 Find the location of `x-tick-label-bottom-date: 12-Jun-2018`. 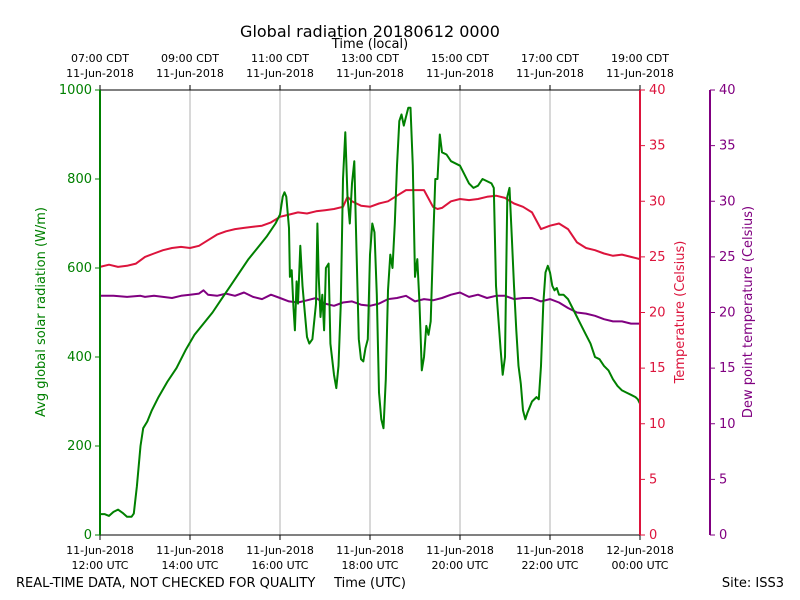

x-tick-label-bottom-date: 12-Jun-2018 is located at coordinates (640, 550).